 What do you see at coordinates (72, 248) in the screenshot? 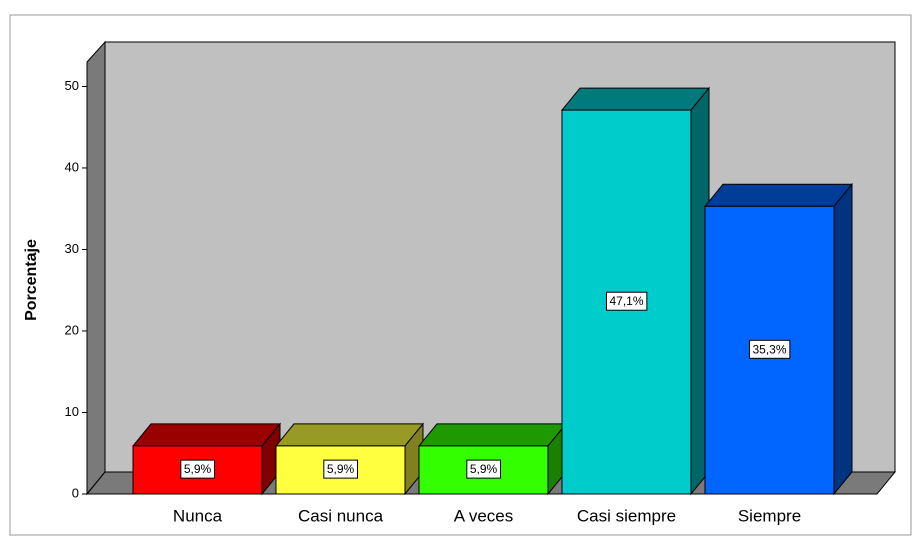
I see `y-tick-label: 30` at bounding box center [72, 248].